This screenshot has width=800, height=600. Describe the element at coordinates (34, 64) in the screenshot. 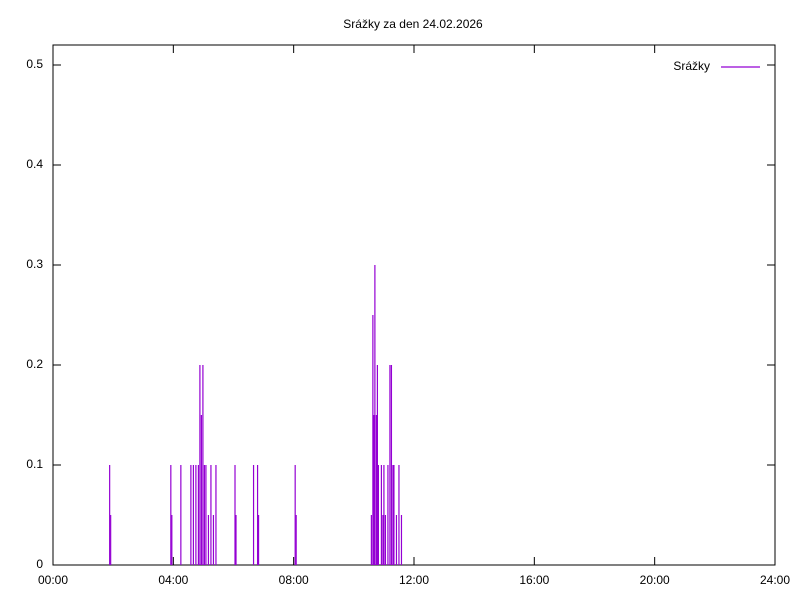

I see `y-tick-label: 0.5` at that location.